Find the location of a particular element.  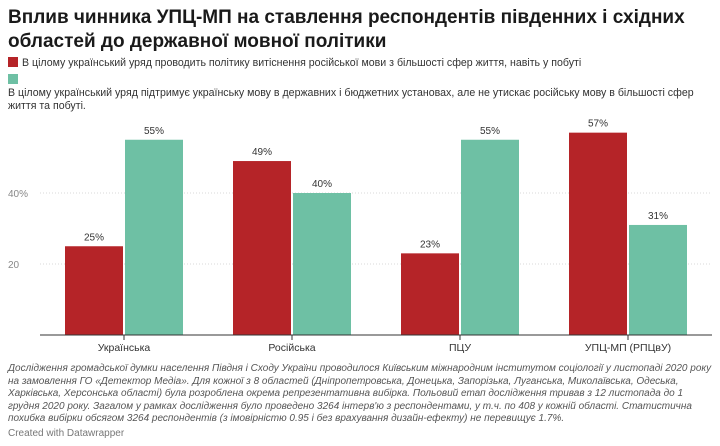

credit: Created with Datawrapper is located at coordinates (66, 433).